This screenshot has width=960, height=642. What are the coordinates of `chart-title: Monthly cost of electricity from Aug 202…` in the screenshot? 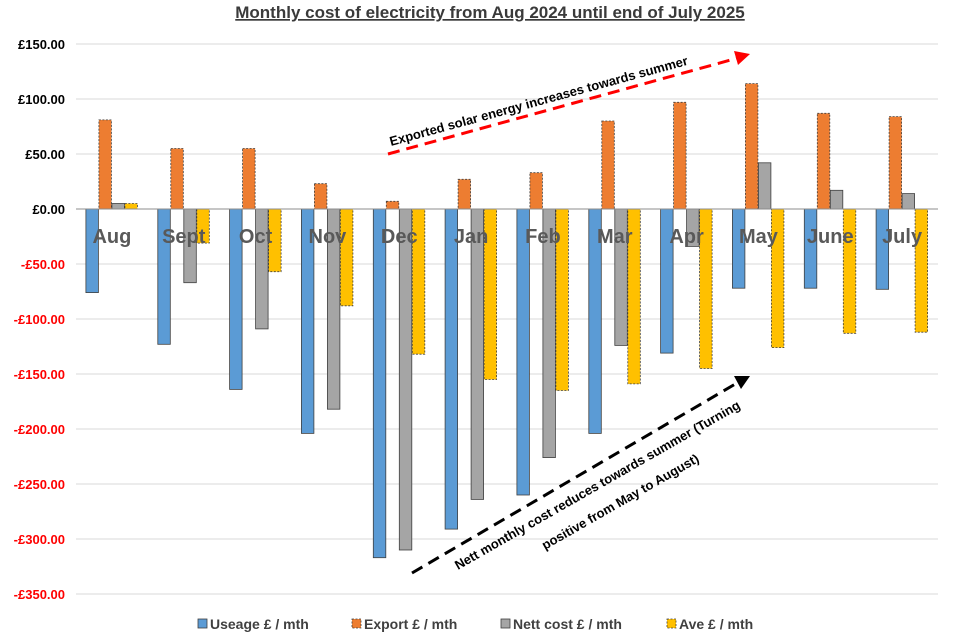 It's located at (489, 12).